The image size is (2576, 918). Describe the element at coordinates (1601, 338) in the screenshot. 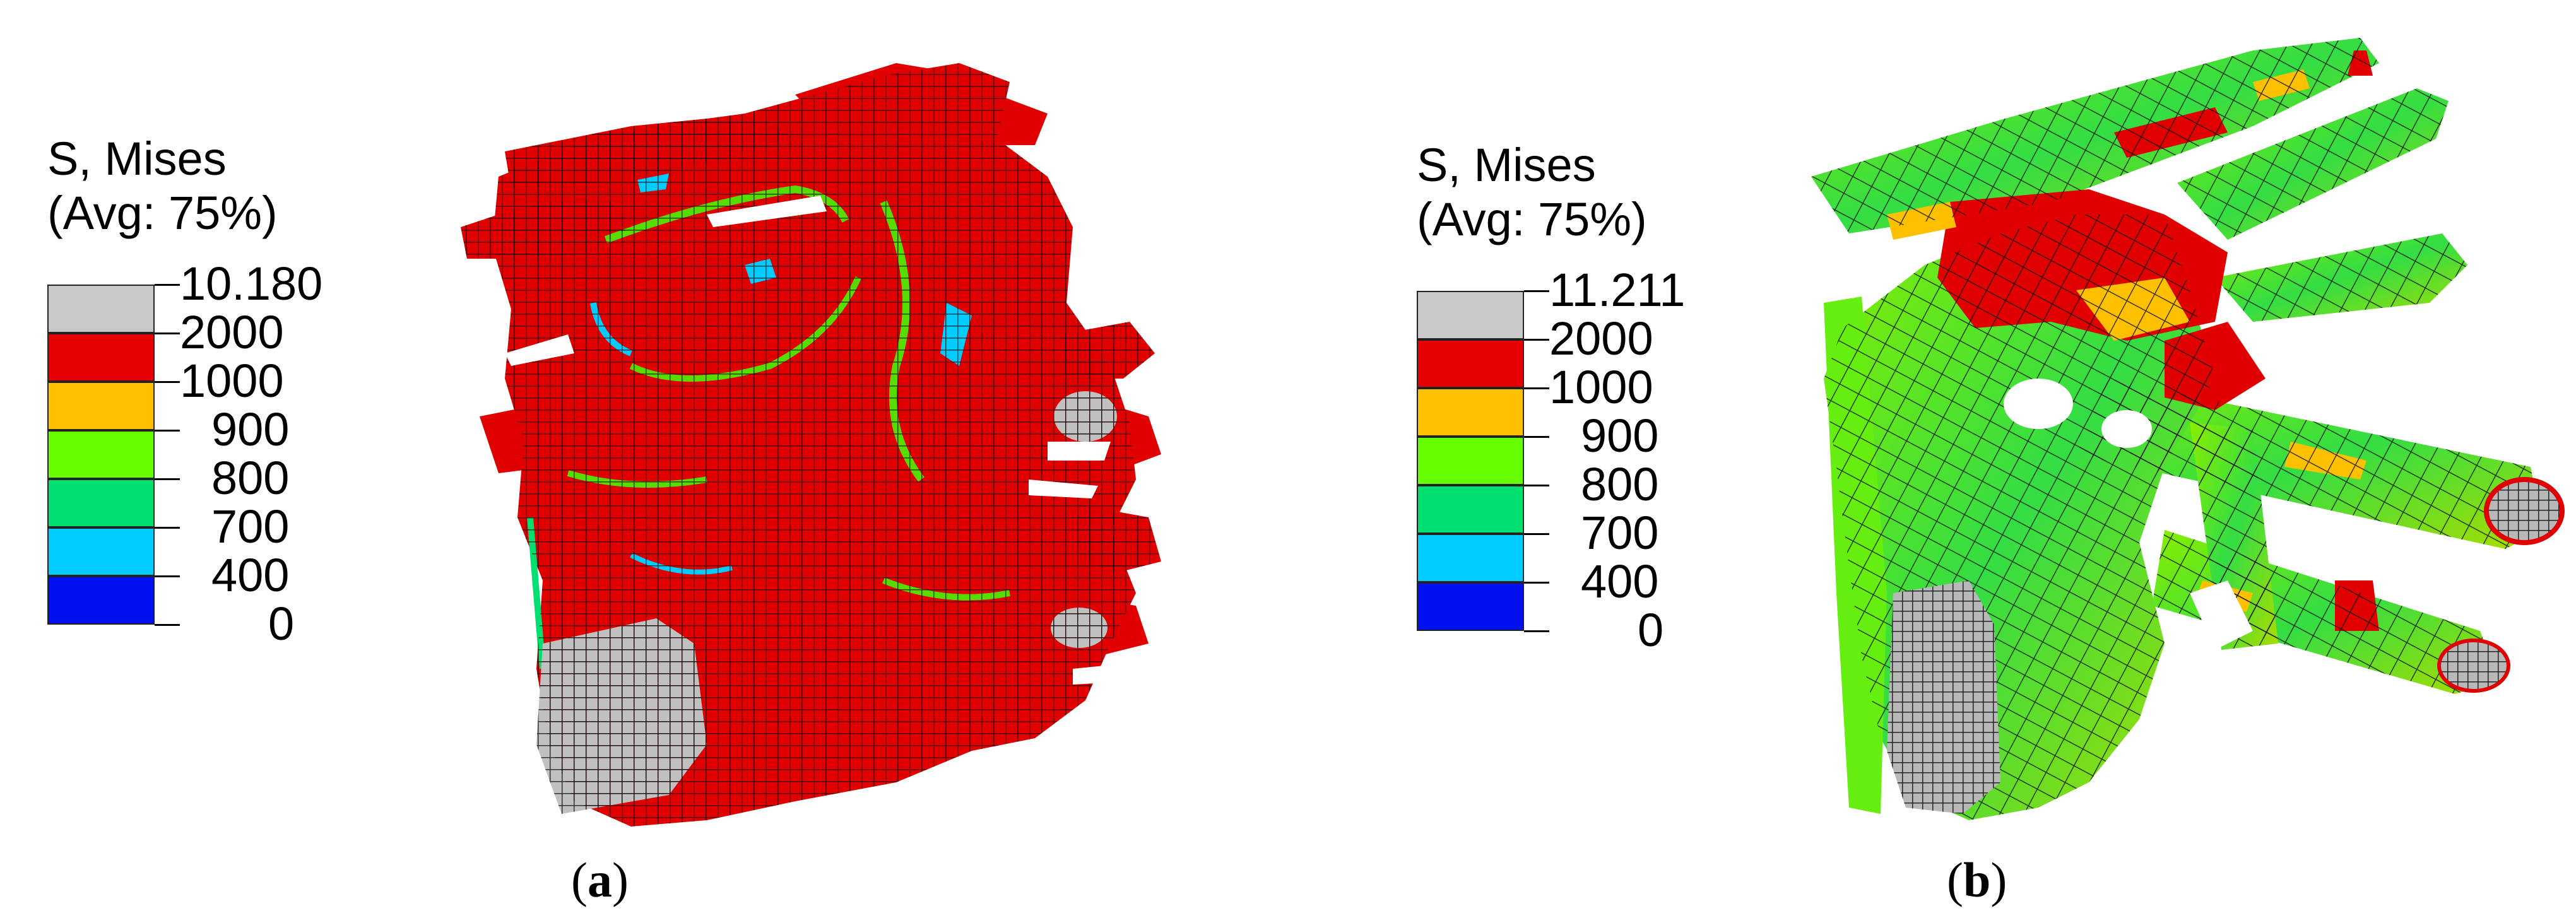

I see `legend-b-value-1: 2000` at that location.